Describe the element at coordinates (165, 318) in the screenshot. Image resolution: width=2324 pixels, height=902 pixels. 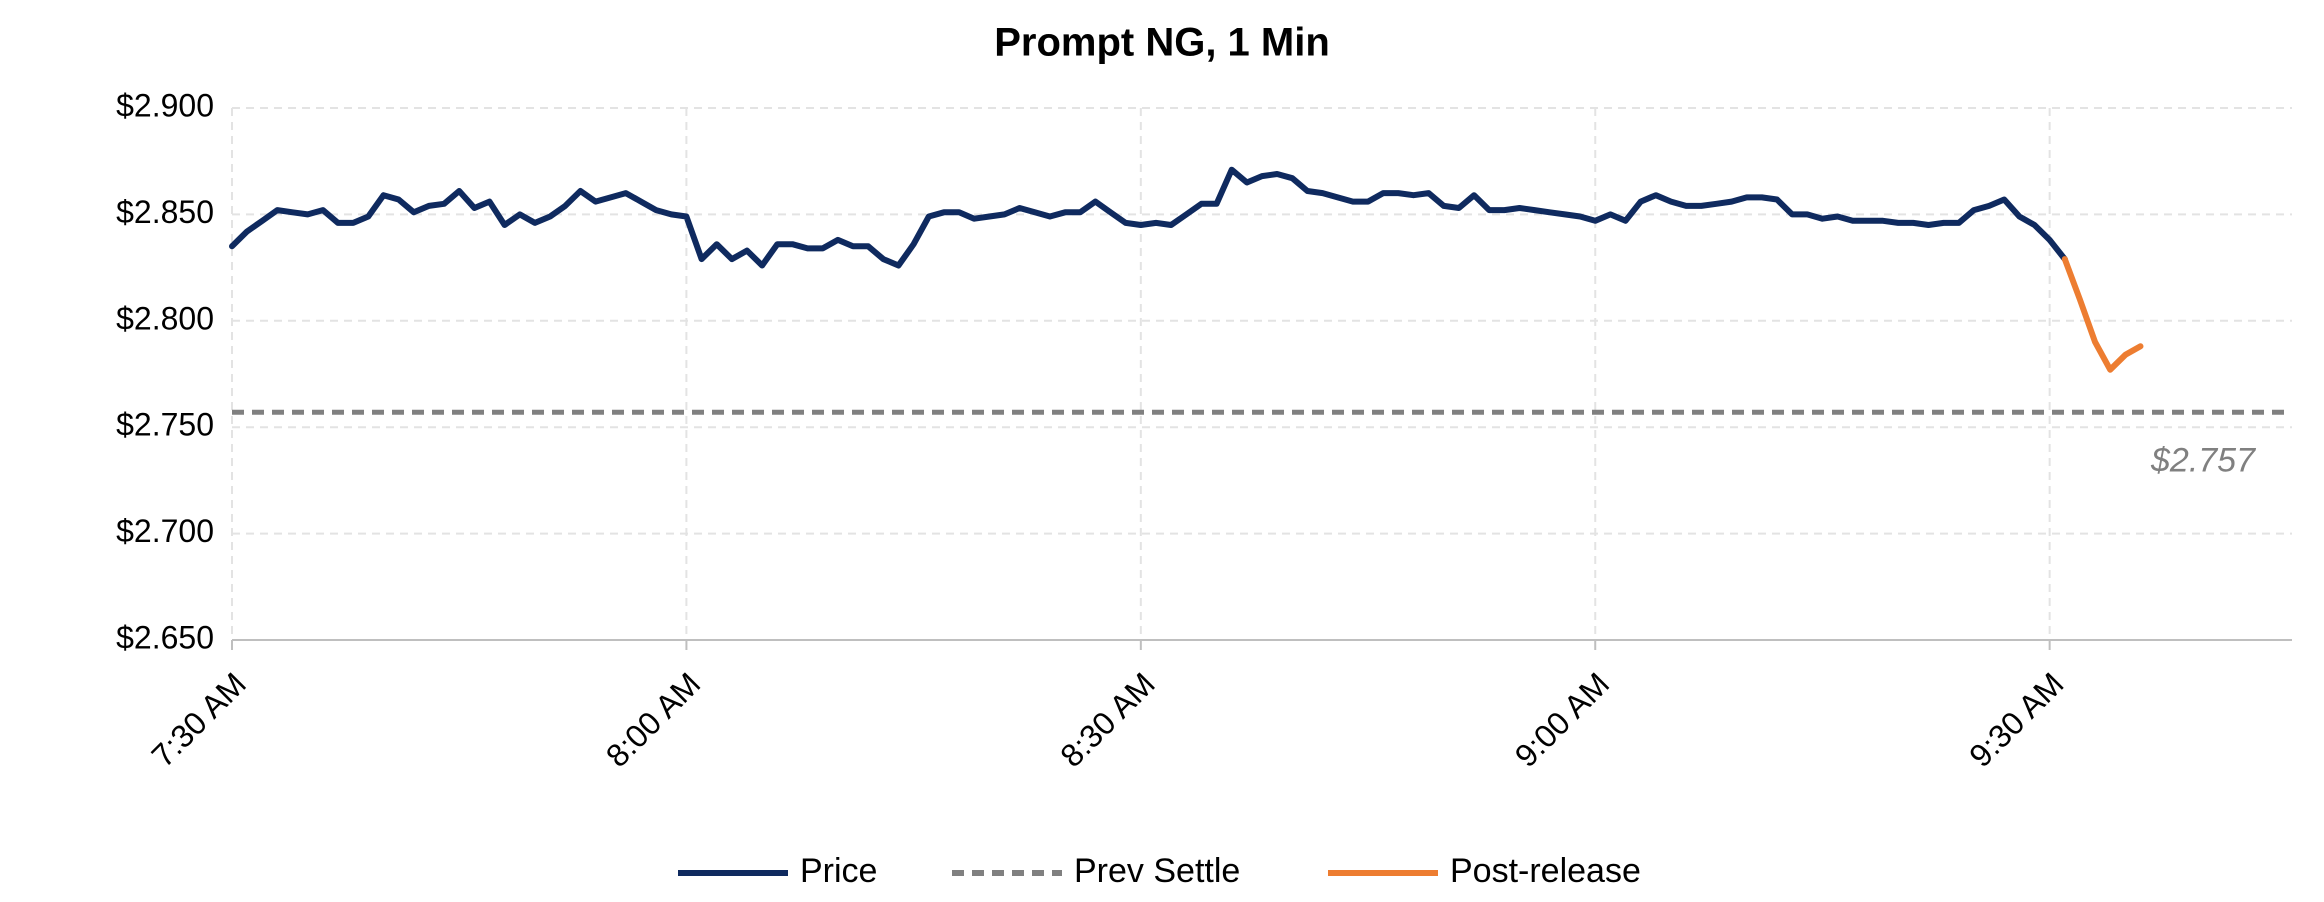
I see `y-tick-label: $2.800` at that location.